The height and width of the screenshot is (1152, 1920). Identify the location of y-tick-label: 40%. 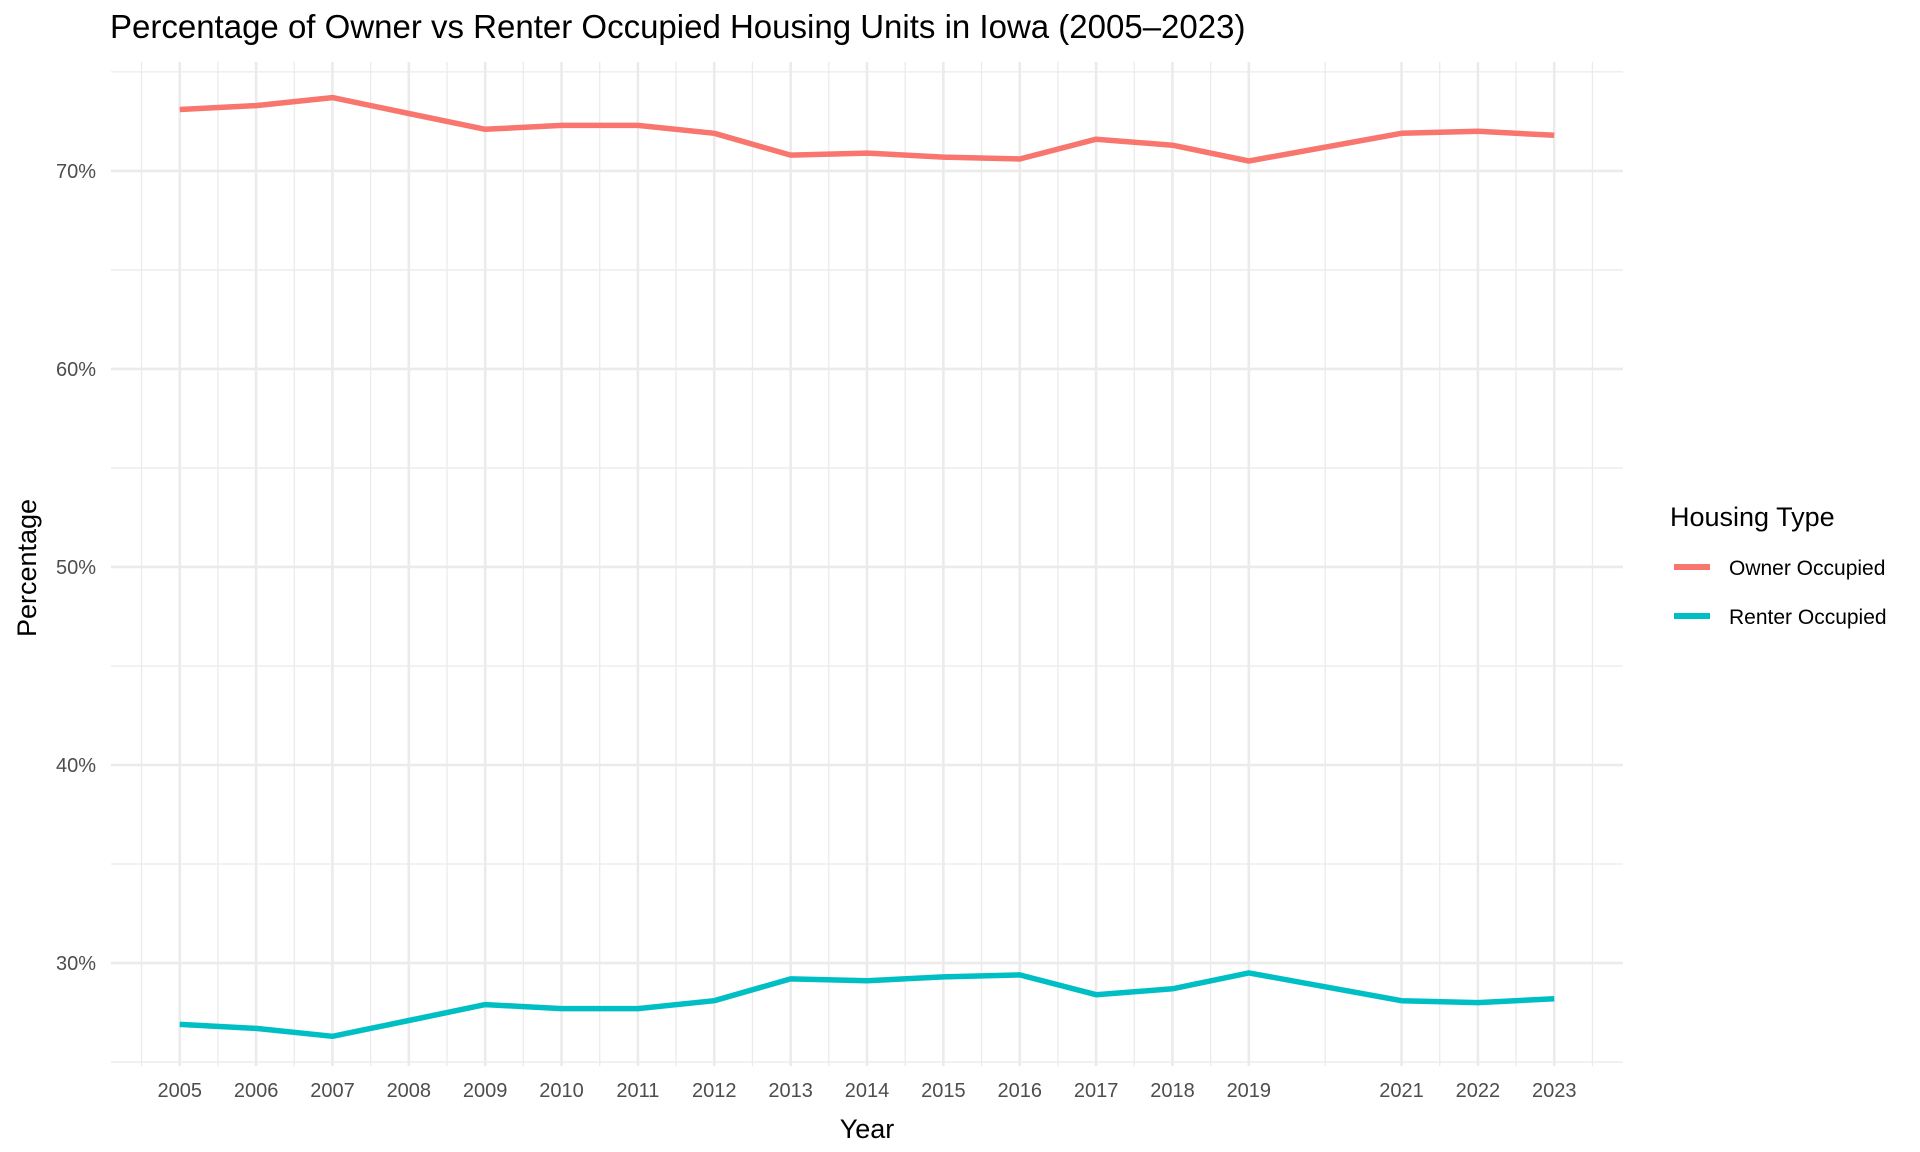
(76, 766).